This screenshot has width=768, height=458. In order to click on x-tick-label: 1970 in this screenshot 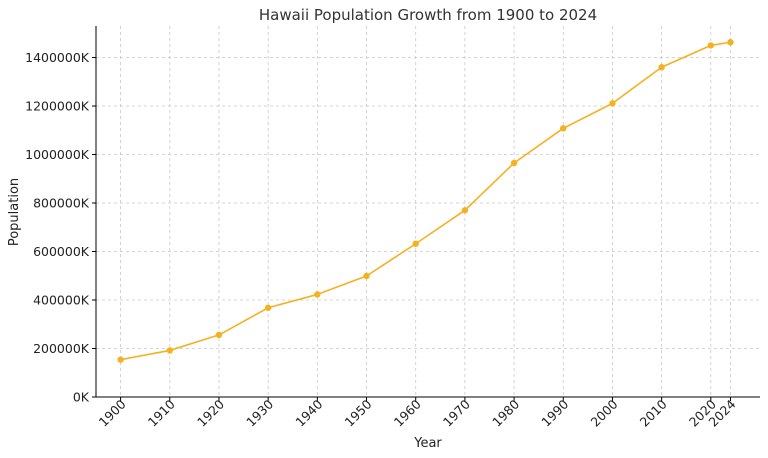, I will do `click(456, 412)`.